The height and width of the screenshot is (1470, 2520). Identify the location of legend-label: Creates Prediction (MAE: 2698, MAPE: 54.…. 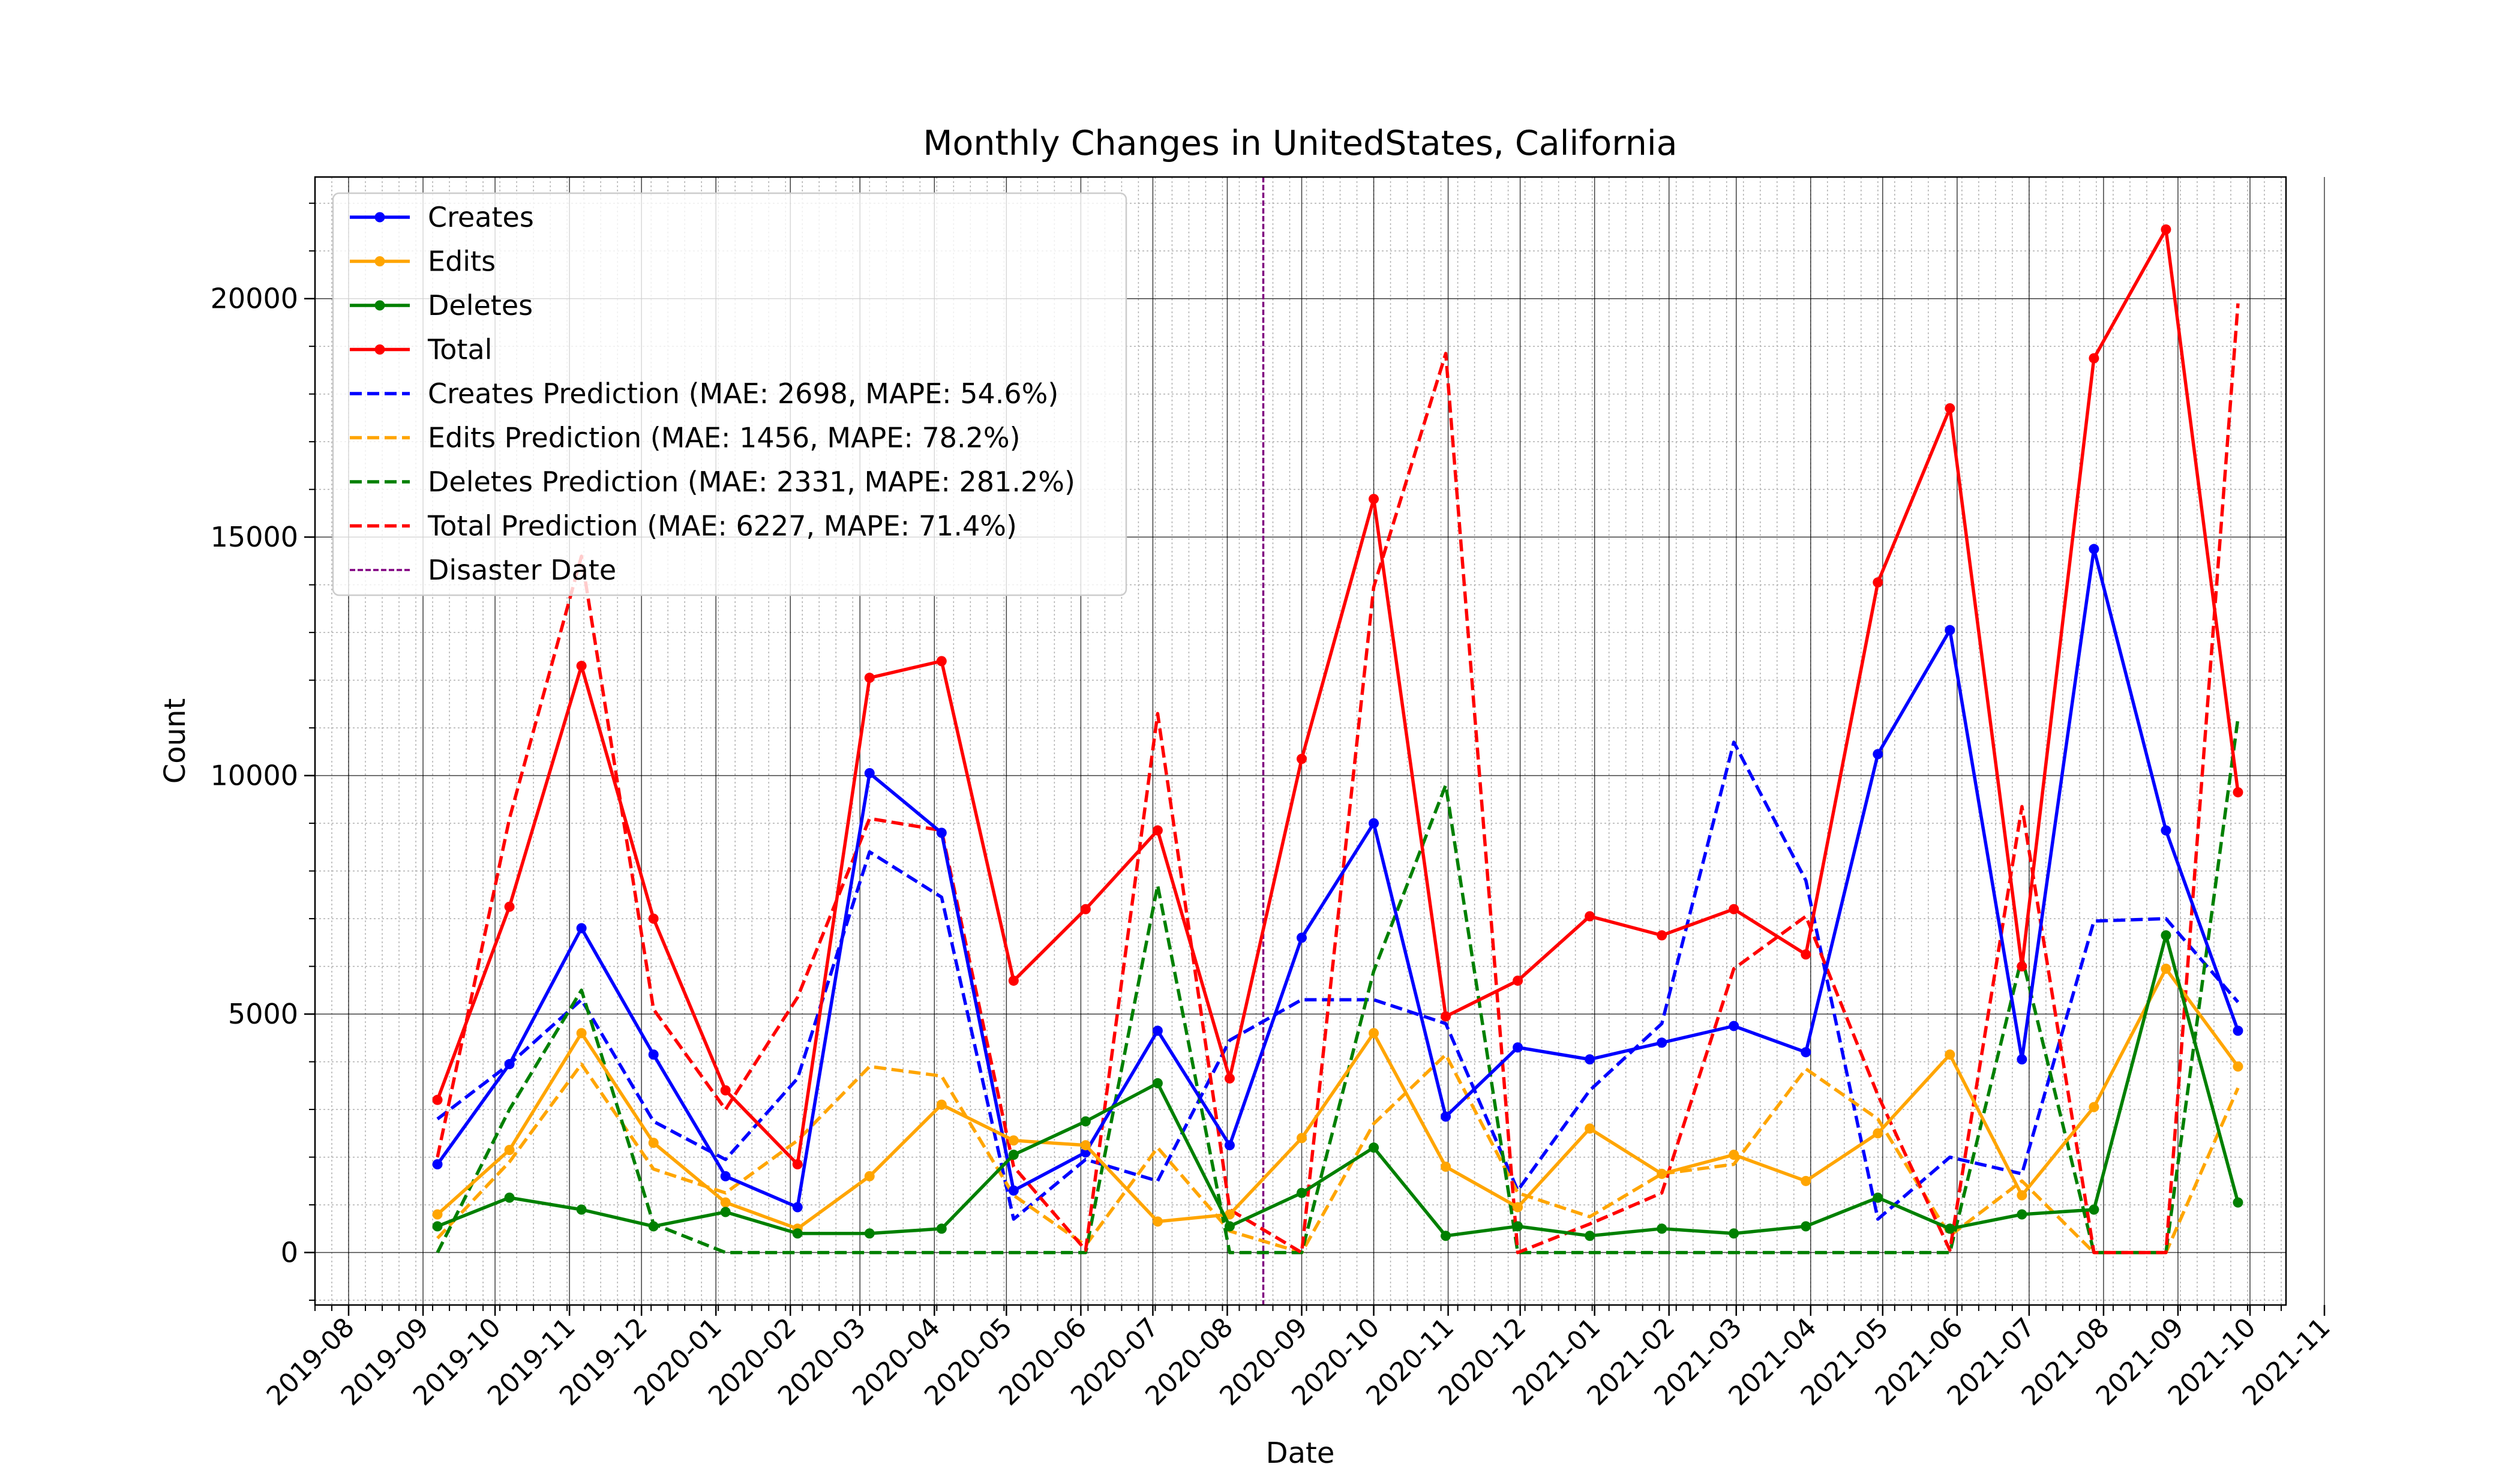
(743, 393).